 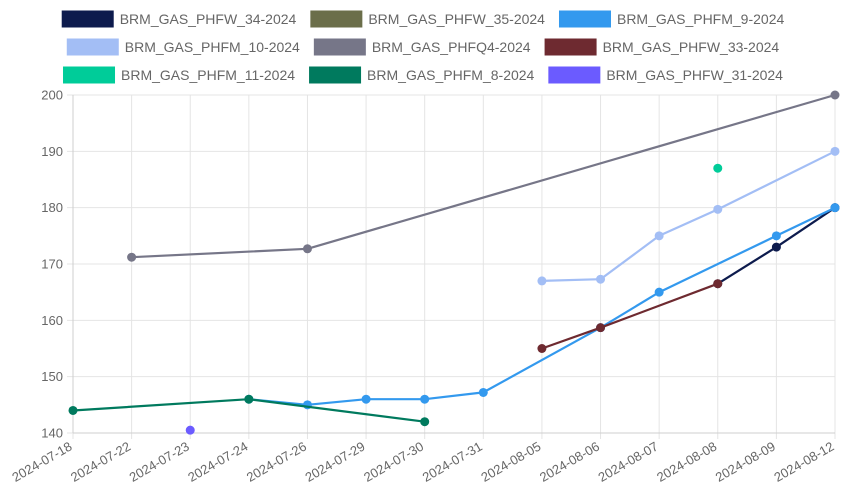 I want to click on legend-label: BRM_GAS_PHFM_8-2024, so click(x=451, y=75).